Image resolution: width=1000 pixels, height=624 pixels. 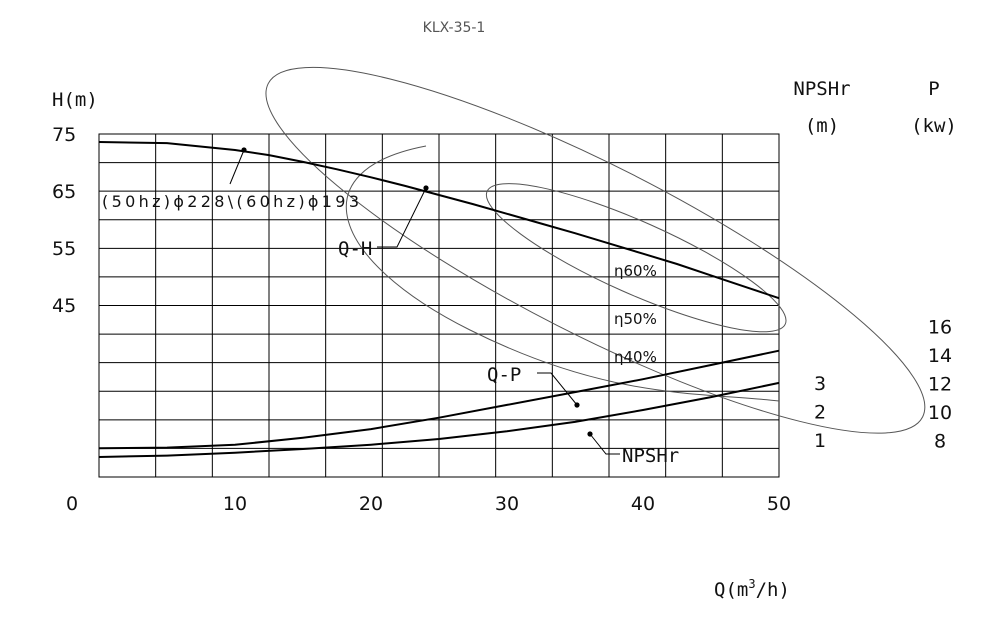 What do you see at coordinates (557, 389) in the screenshot?
I see `qp-leader-line` at bounding box center [557, 389].